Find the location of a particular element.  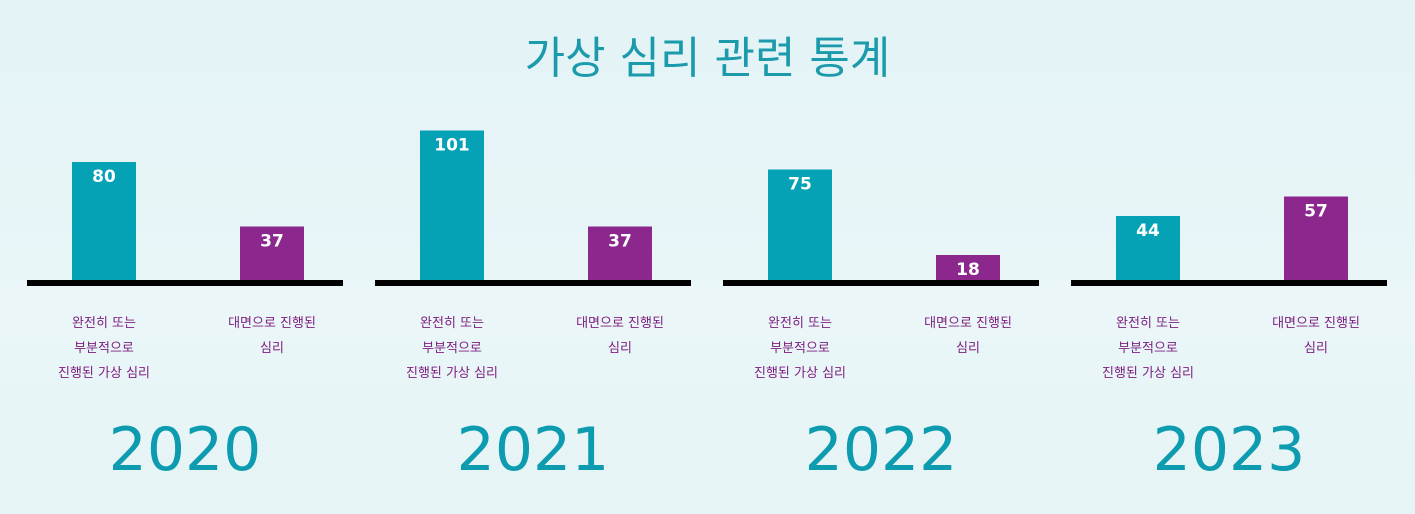

year-label: 2023 is located at coordinates (1229, 450).